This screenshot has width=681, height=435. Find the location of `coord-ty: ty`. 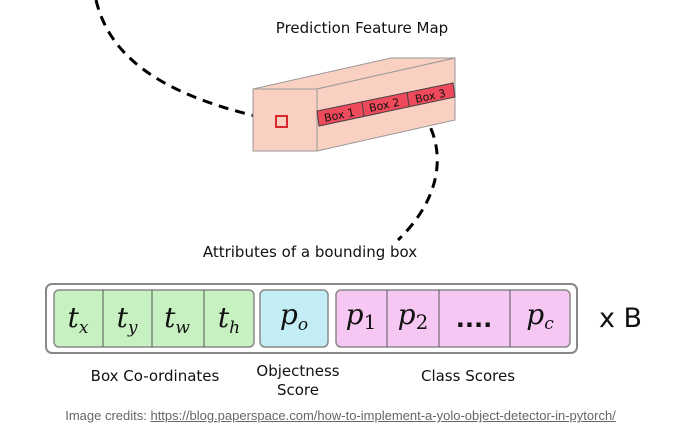

coord-ty: ty is located at coordinates (127, 319).